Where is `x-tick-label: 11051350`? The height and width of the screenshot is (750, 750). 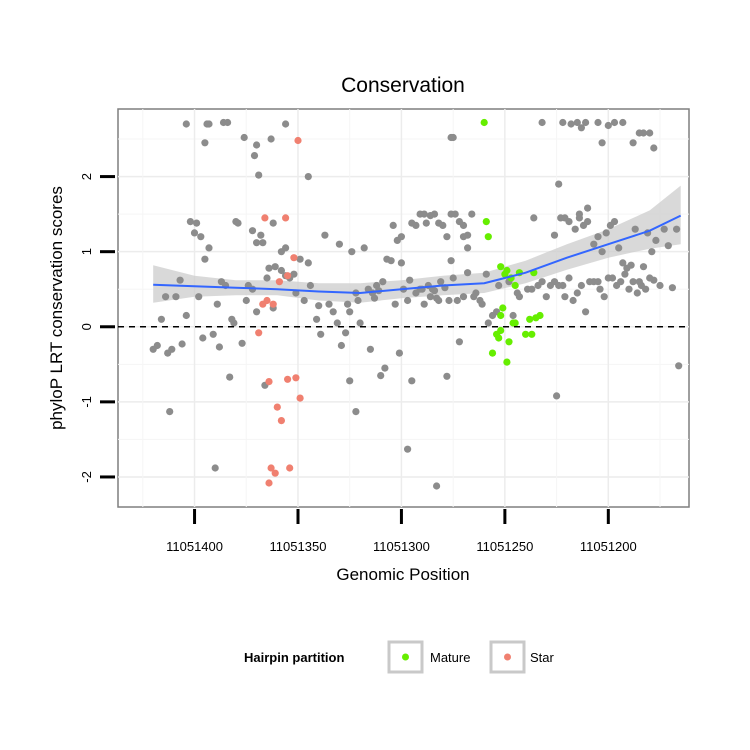
x-tick-label: 11051350 is located at coordinates (298, 546).